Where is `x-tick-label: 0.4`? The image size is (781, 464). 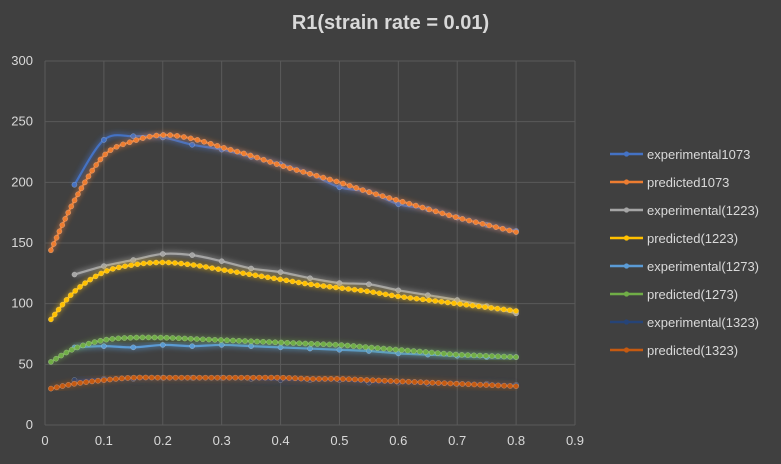 x-tick-label: 0.4 is located at coordinates (281, 440).